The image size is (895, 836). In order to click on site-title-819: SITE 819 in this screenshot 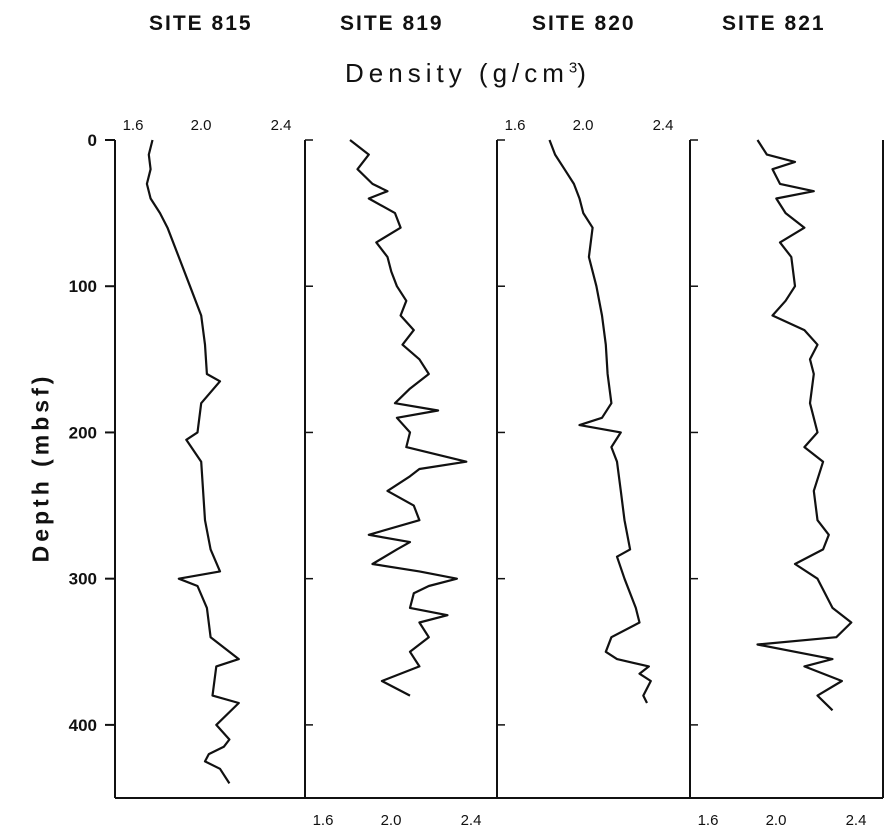, I will do `click(392, 23)`.